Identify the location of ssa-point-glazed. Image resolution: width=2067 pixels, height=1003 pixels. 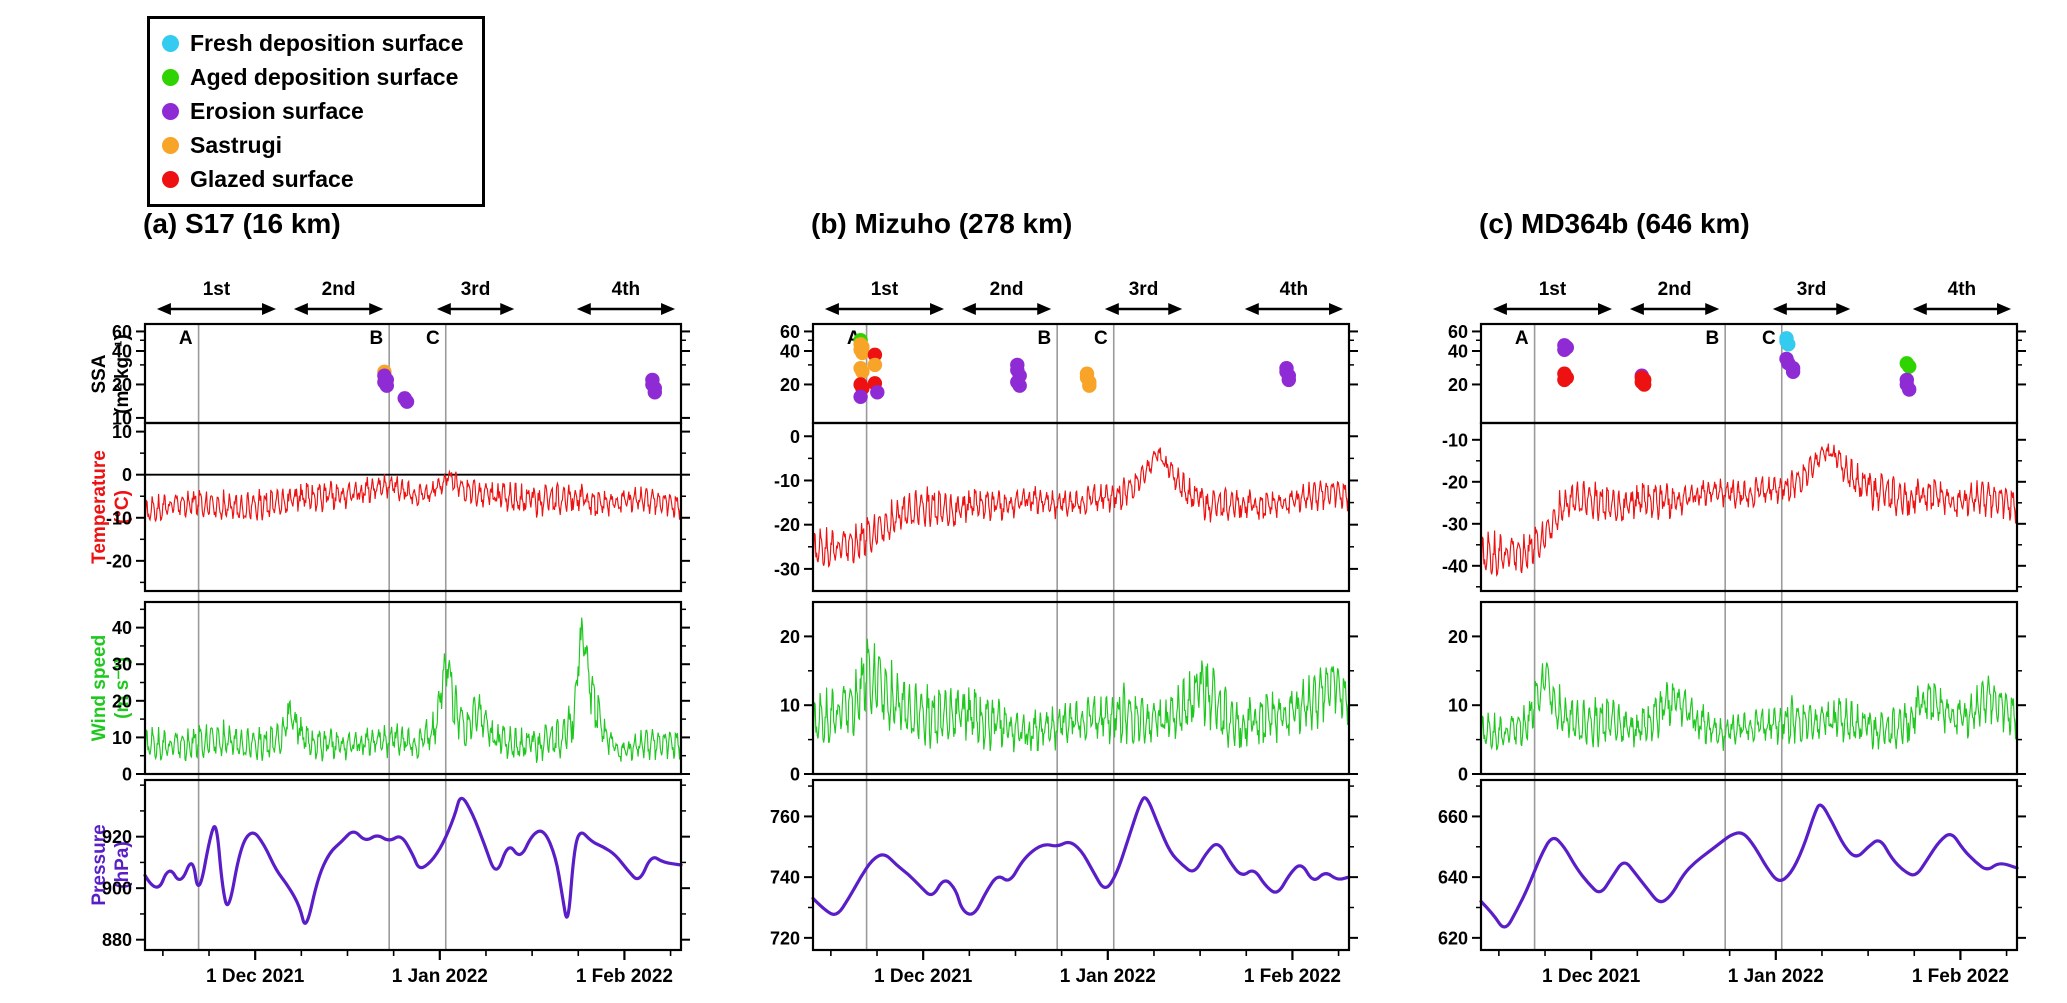
(1564, 380).